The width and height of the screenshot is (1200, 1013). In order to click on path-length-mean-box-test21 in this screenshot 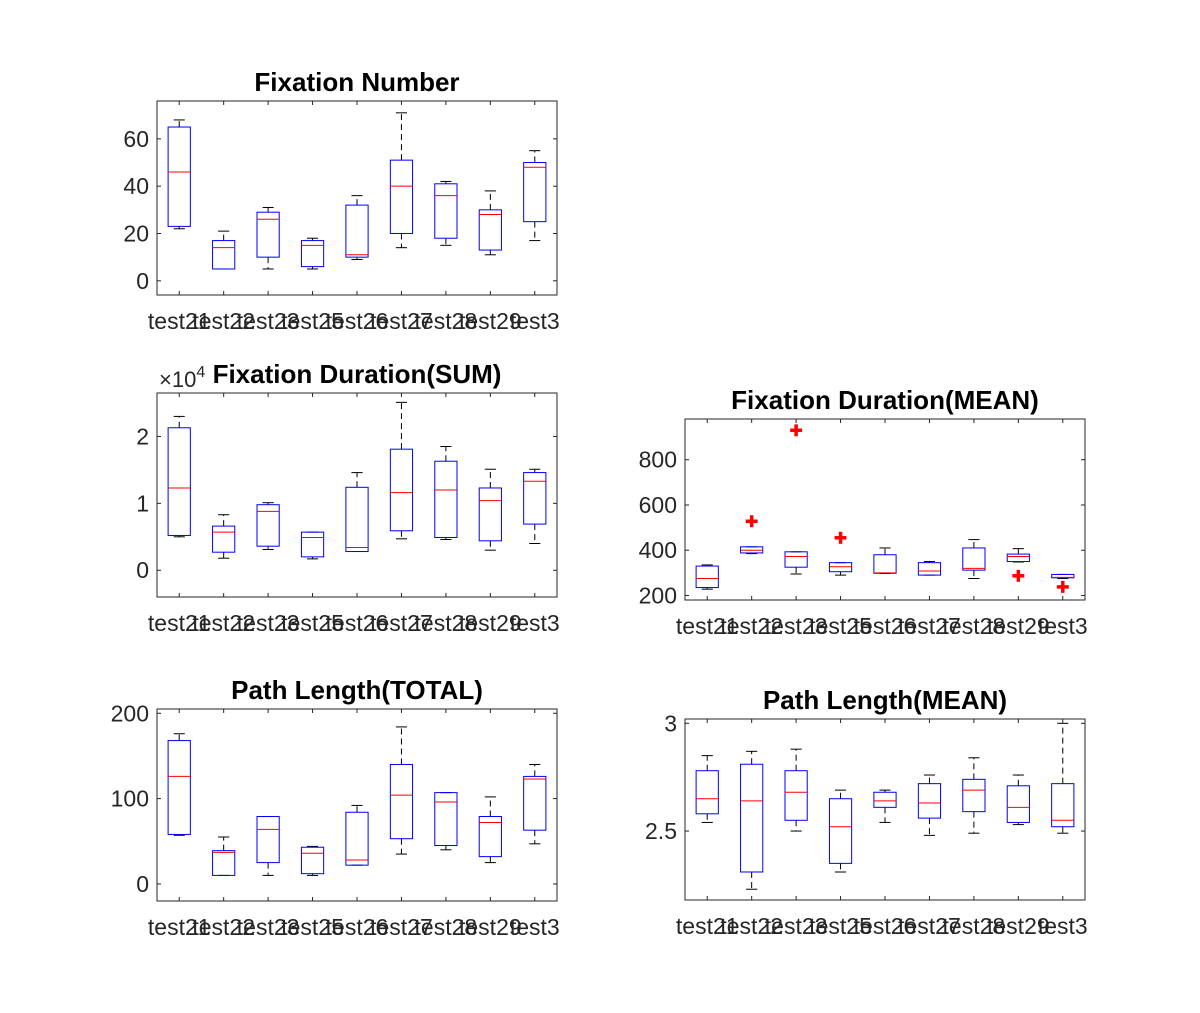, I will do `click(707, 789)`.